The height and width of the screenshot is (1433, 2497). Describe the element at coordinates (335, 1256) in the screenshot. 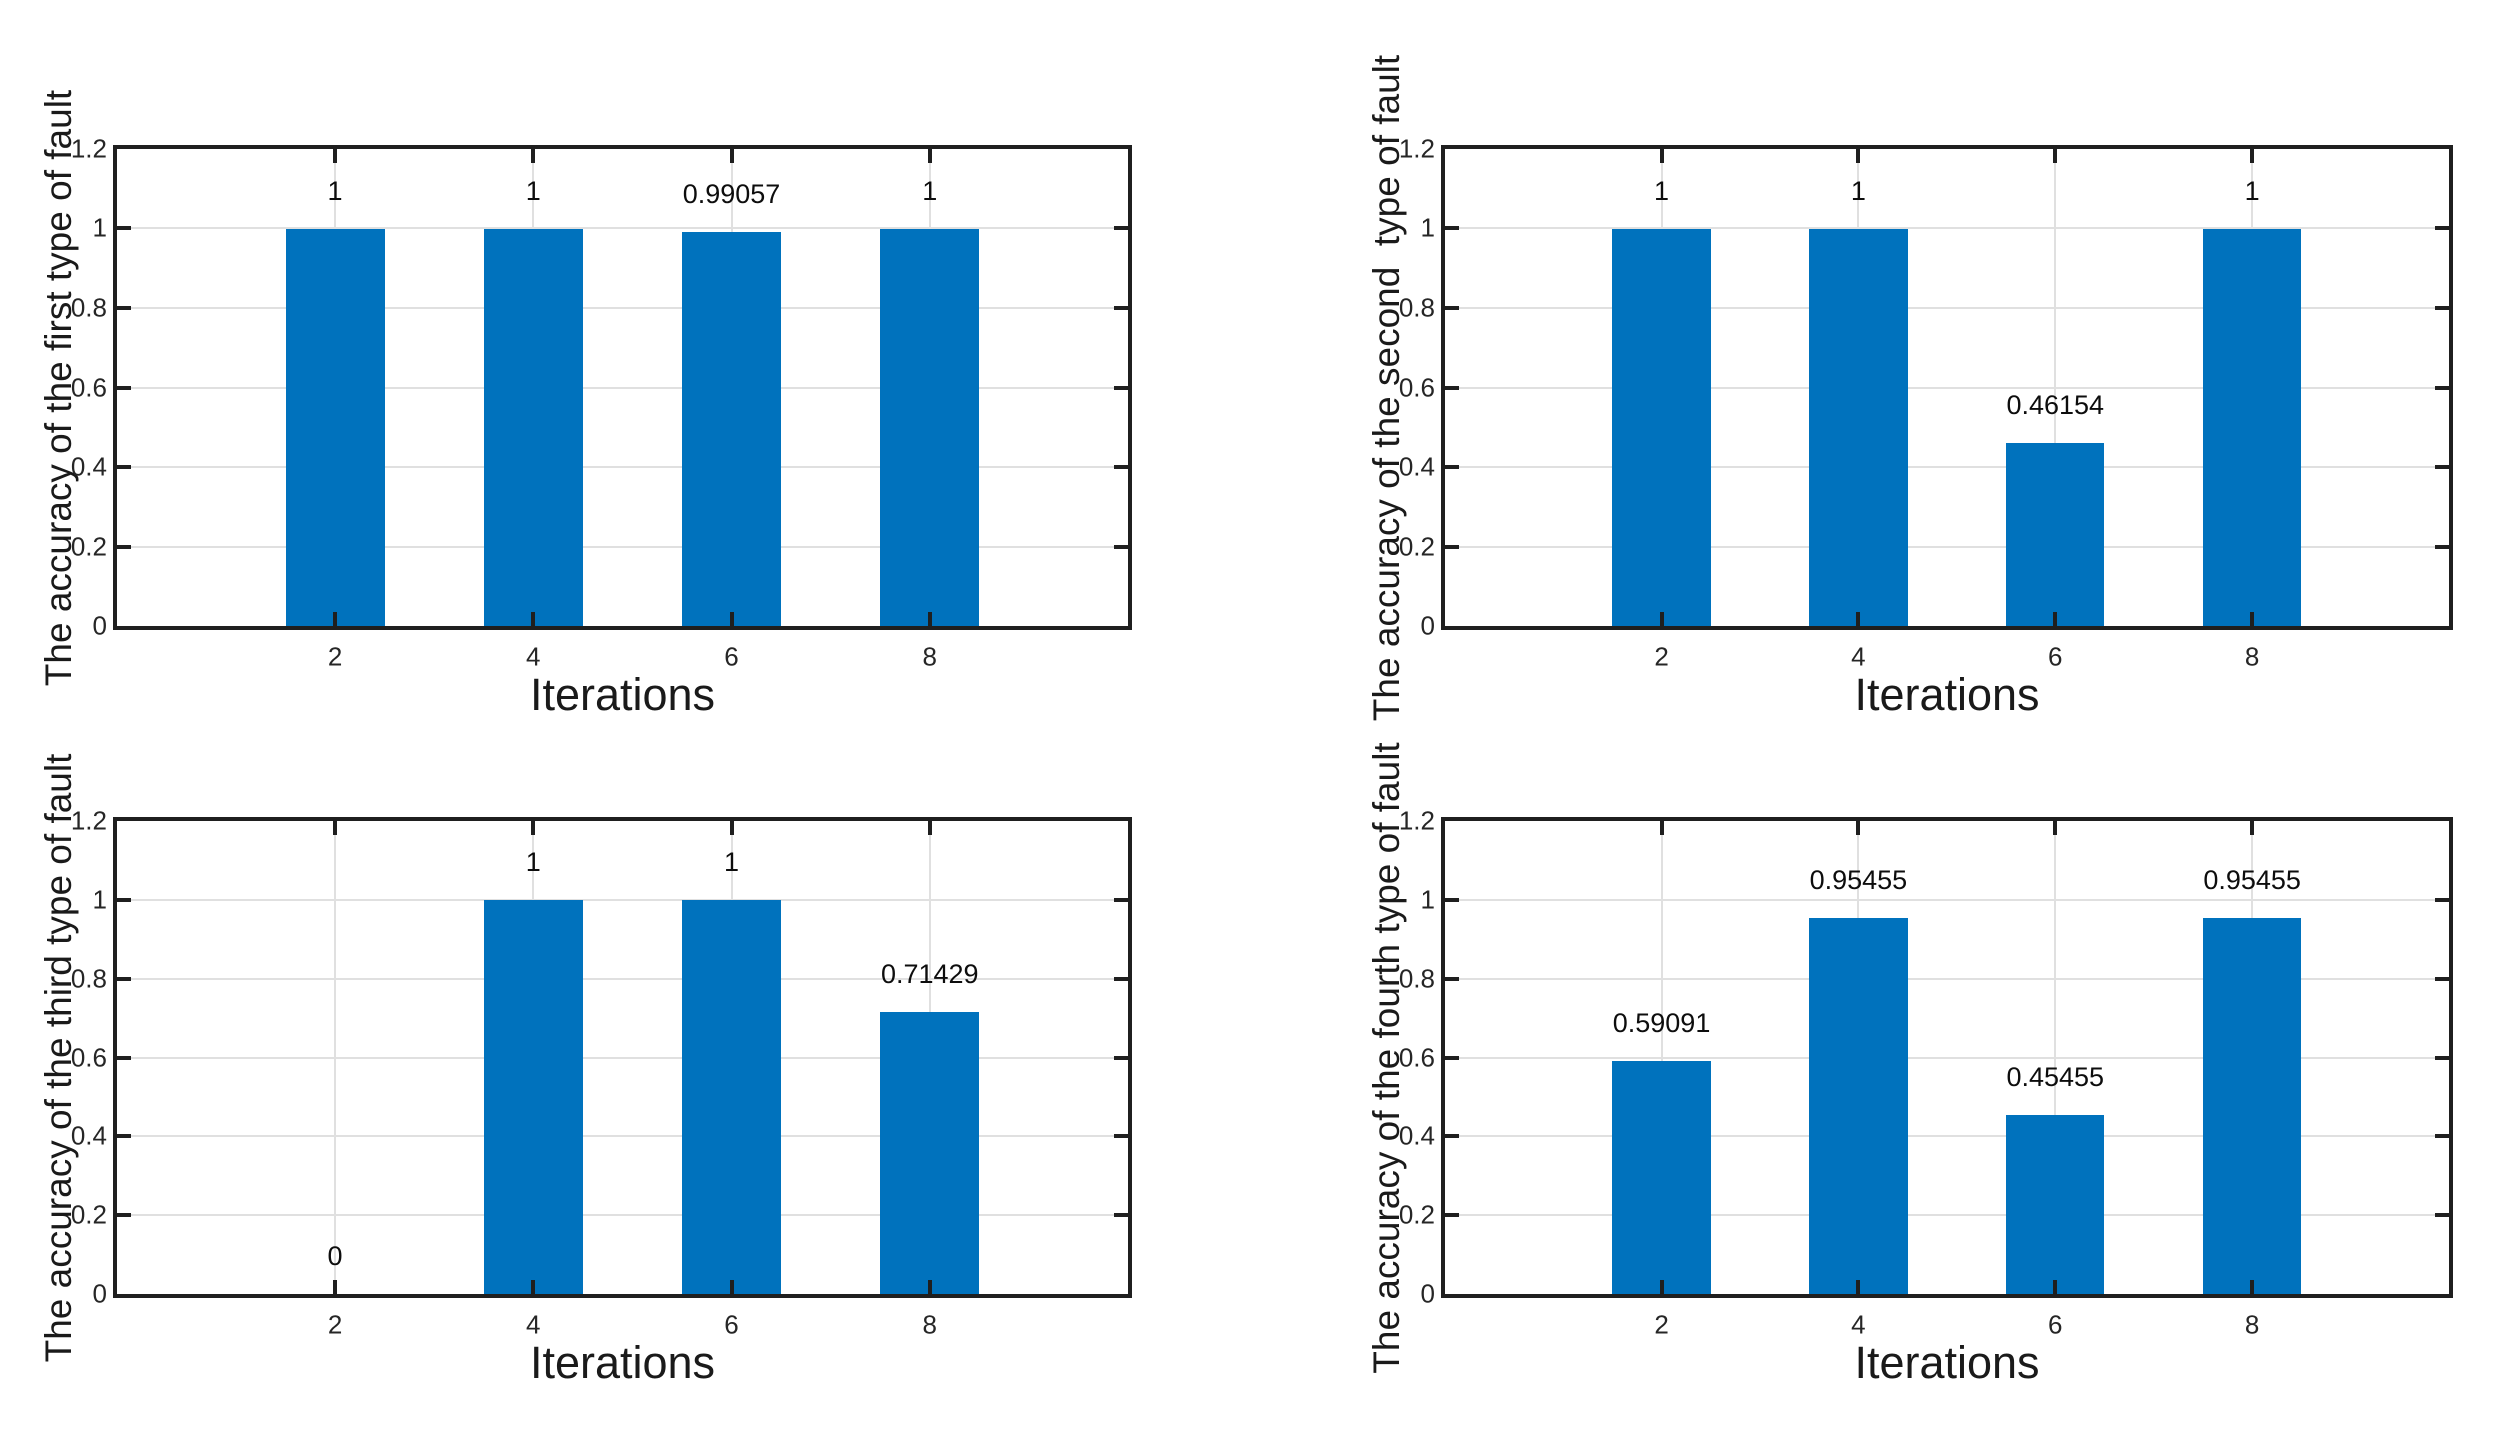

I see `bar-value-label: 0` at that location.